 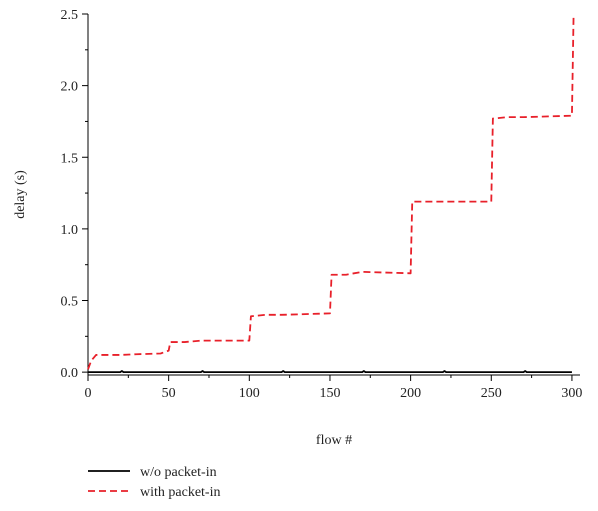 What do you see at coordinates (169, 393) in the screenshot?
I see `x-tick-label: 50` at bounding box center [169, 393].